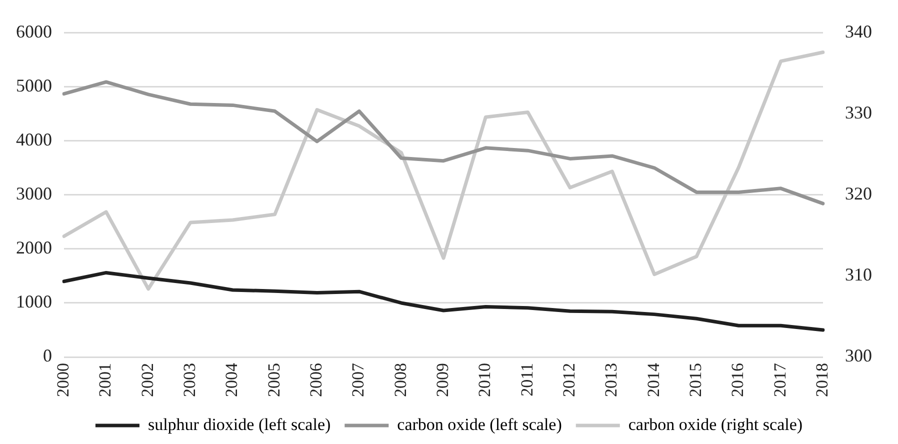 This screenshot has width=898, height=444. I want to click on x-tick-label: 2016, so click(738, 380).